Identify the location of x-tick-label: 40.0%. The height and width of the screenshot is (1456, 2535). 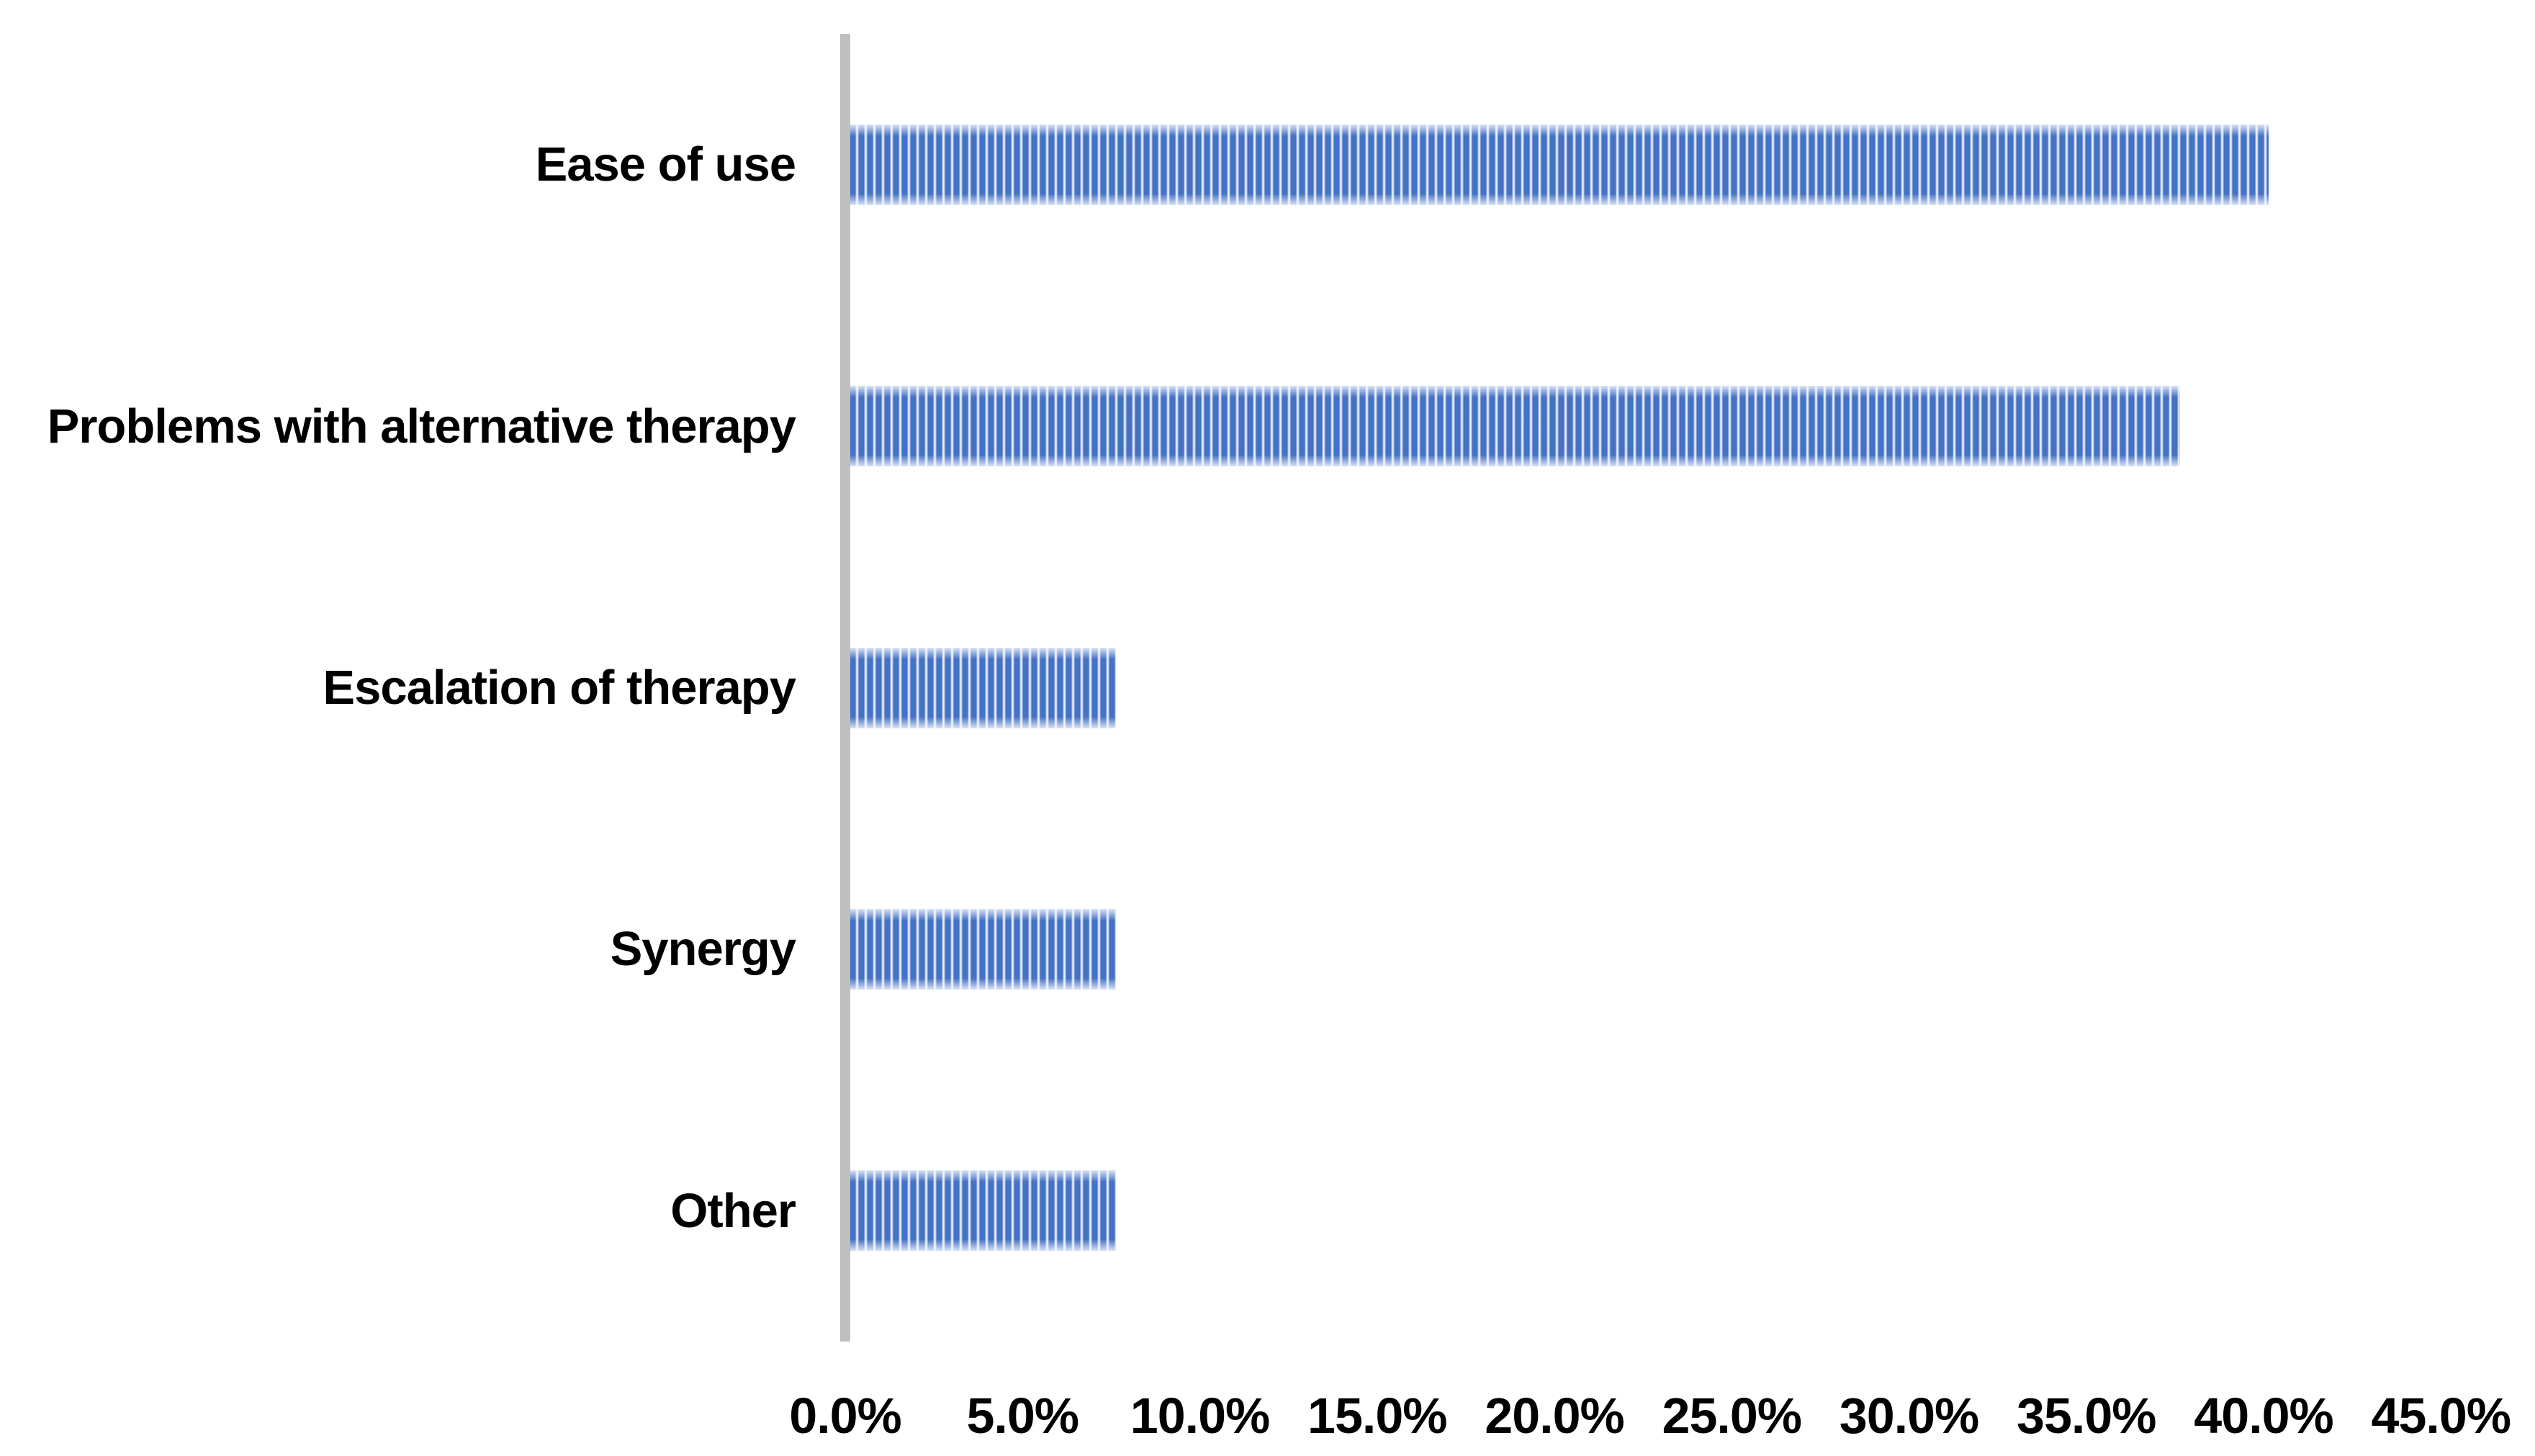
(2263, 1416).